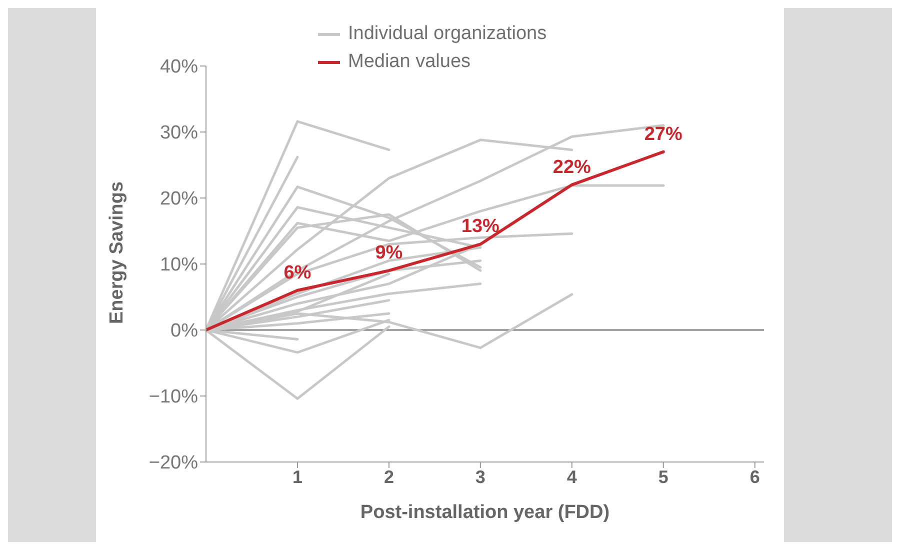 This screenshot has width=900, height=550. I want to click on y-tick-label: 30%, so click(179, 133).